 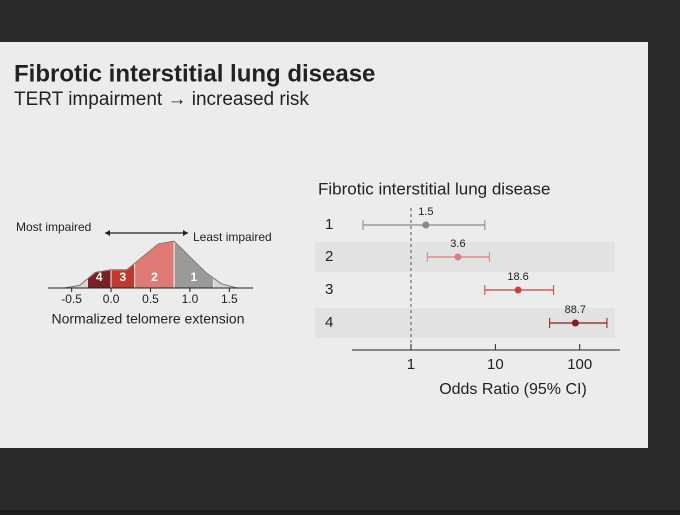 I want to click on x-axis-label: Normalized telomere extension, so click(x=148, y=319).